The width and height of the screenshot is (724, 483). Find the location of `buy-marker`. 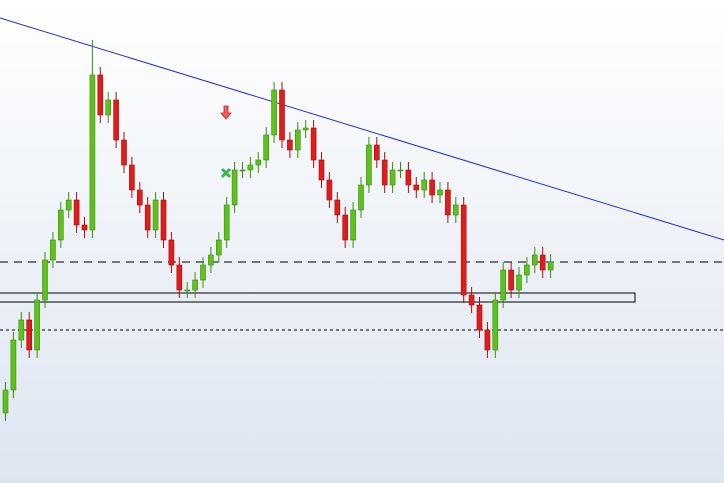

buy-marker is located at coordinates (226, 173).